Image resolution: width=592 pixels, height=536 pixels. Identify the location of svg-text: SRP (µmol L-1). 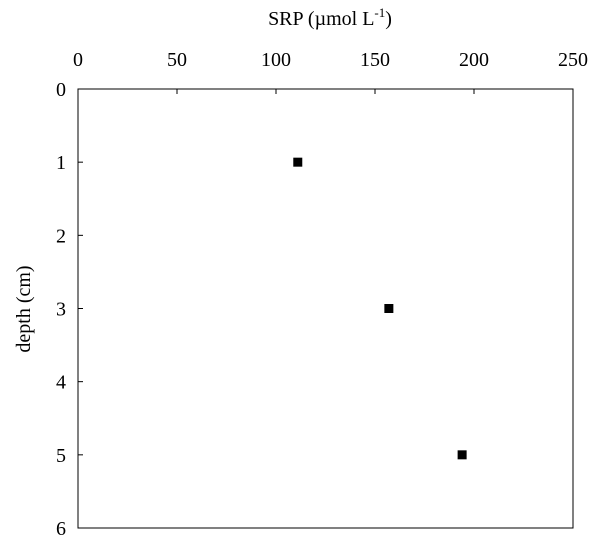
(330, 17).